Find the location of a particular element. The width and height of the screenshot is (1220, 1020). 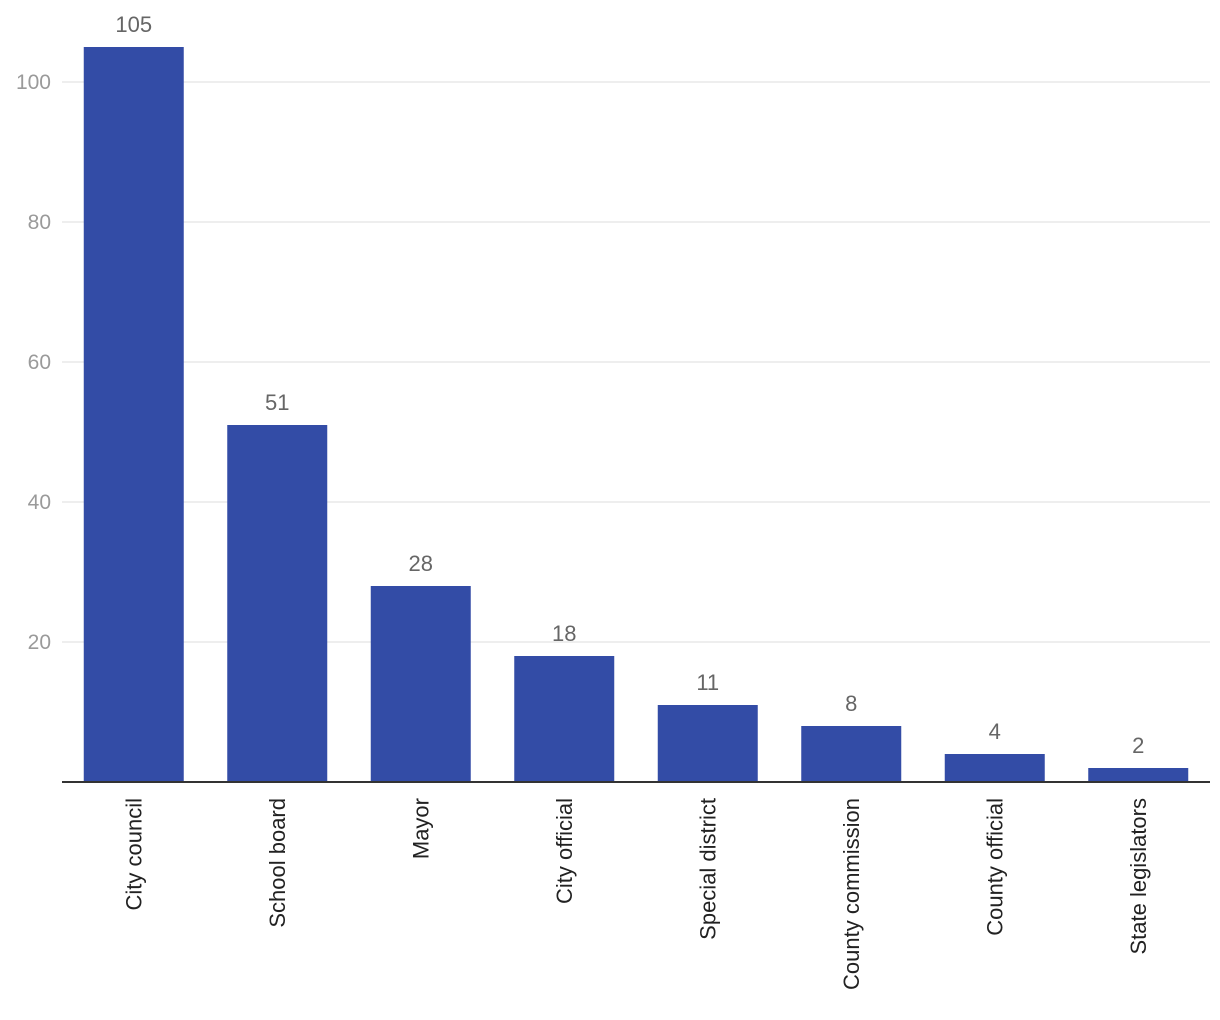

y-tick-label: 80 is located at coordinates (39, 222).